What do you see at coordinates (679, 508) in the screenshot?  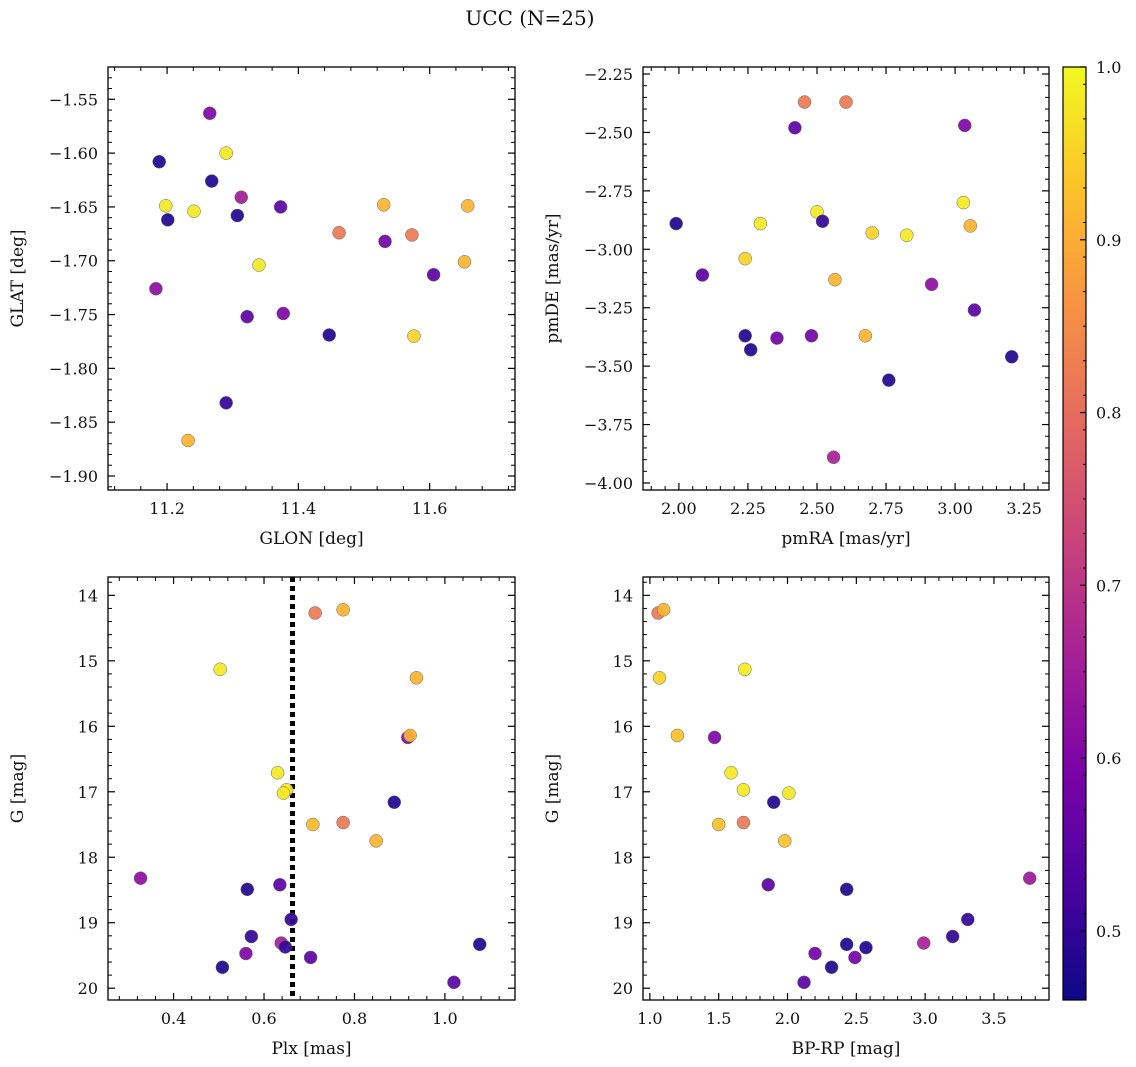 I see `x-tick-label: 2.00` at bounding box center [679, 508].